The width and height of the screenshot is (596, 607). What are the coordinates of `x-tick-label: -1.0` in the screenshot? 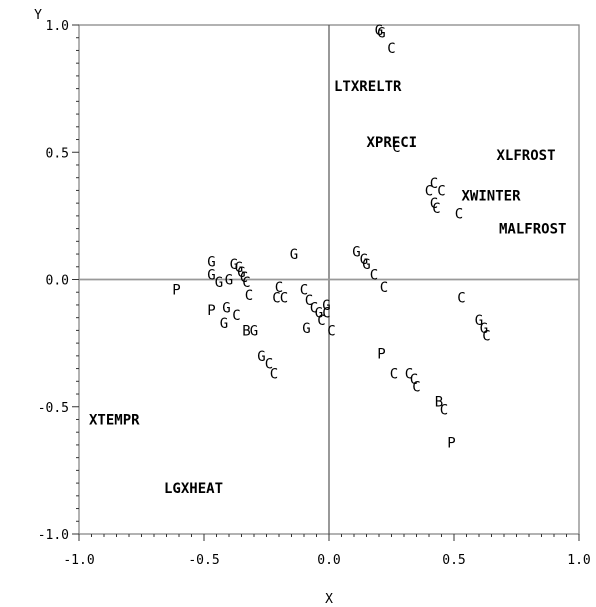 It's located at (78, 560).